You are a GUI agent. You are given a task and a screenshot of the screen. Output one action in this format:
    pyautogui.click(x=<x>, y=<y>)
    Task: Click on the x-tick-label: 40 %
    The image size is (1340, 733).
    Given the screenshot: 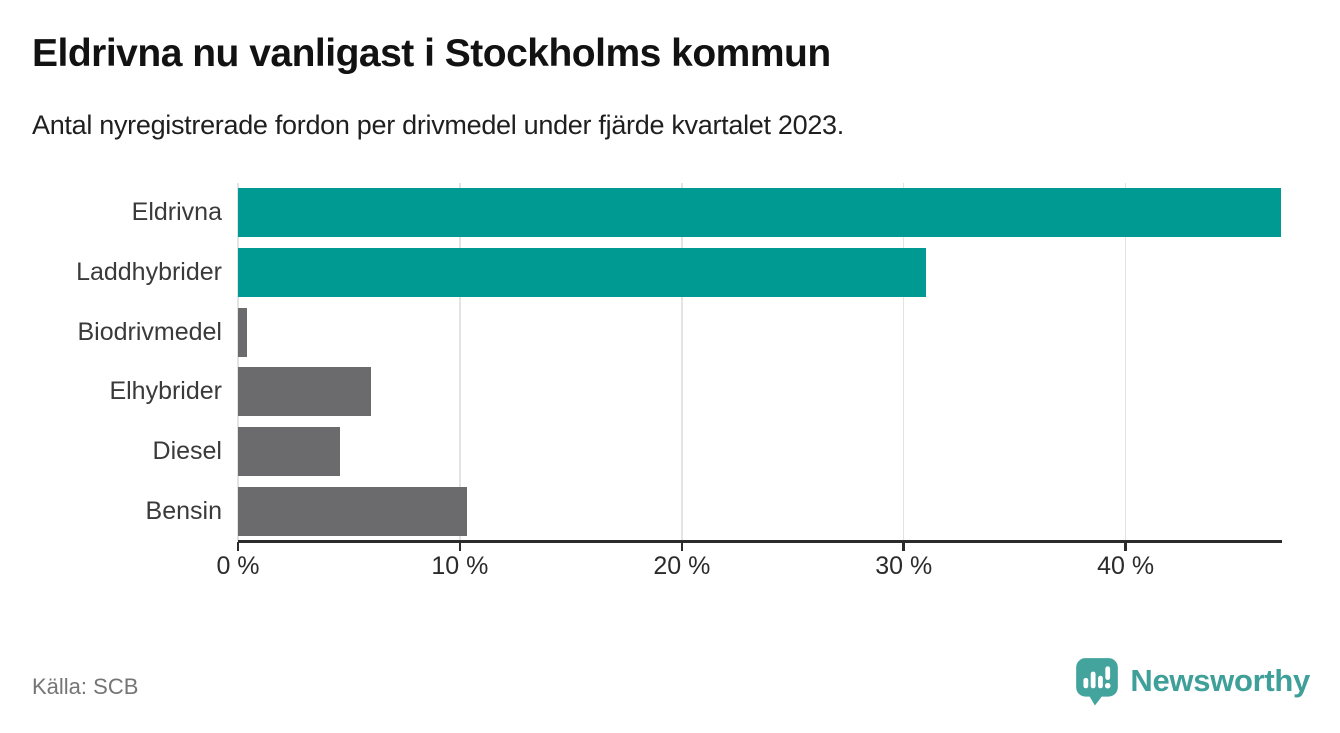 What is the action you would take?
    pyautogui.click(x=1126, y=566)
    